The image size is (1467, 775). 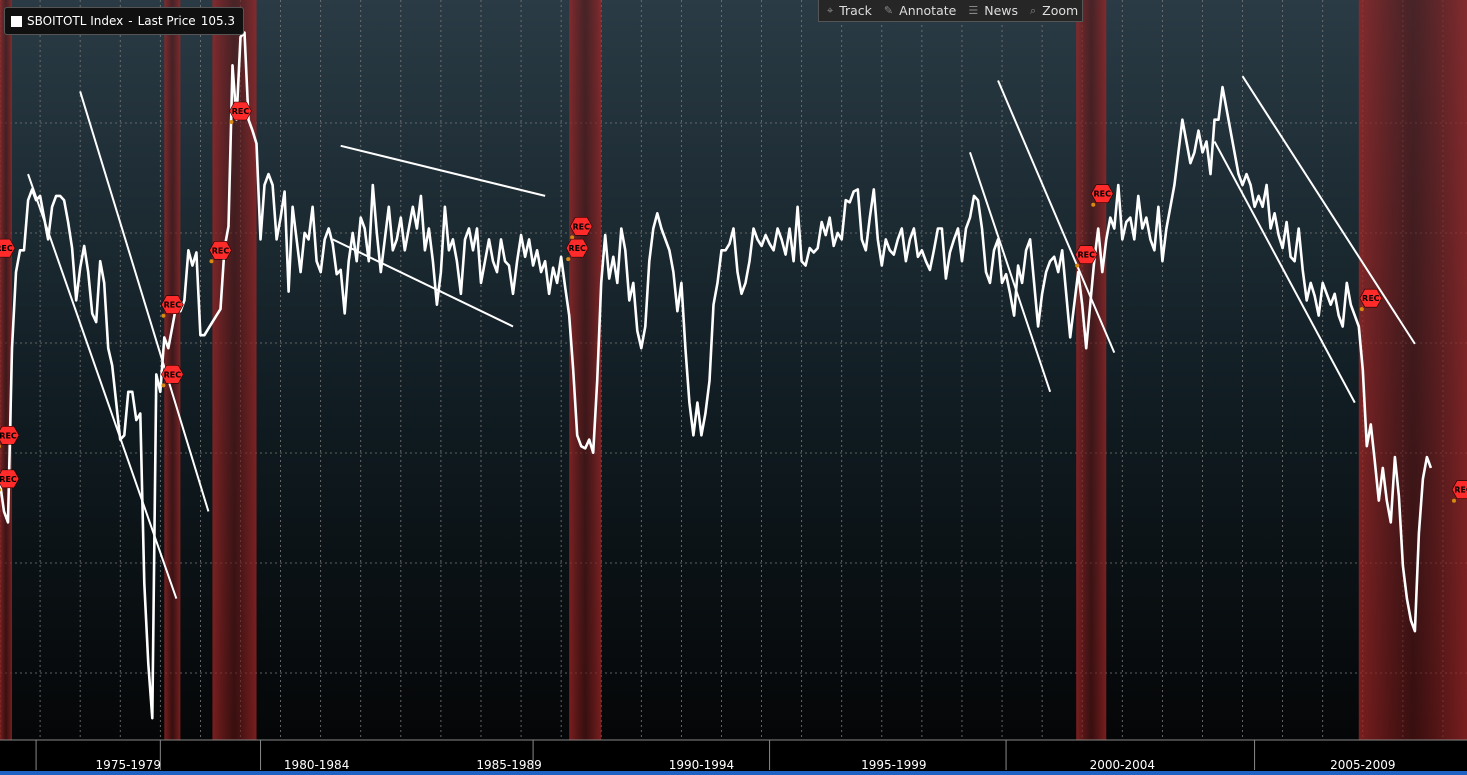 What do you see at coordinates (888, 10) in the screenshot?
I see `pencil-icon: ✎` at bounding box center [888, 10].